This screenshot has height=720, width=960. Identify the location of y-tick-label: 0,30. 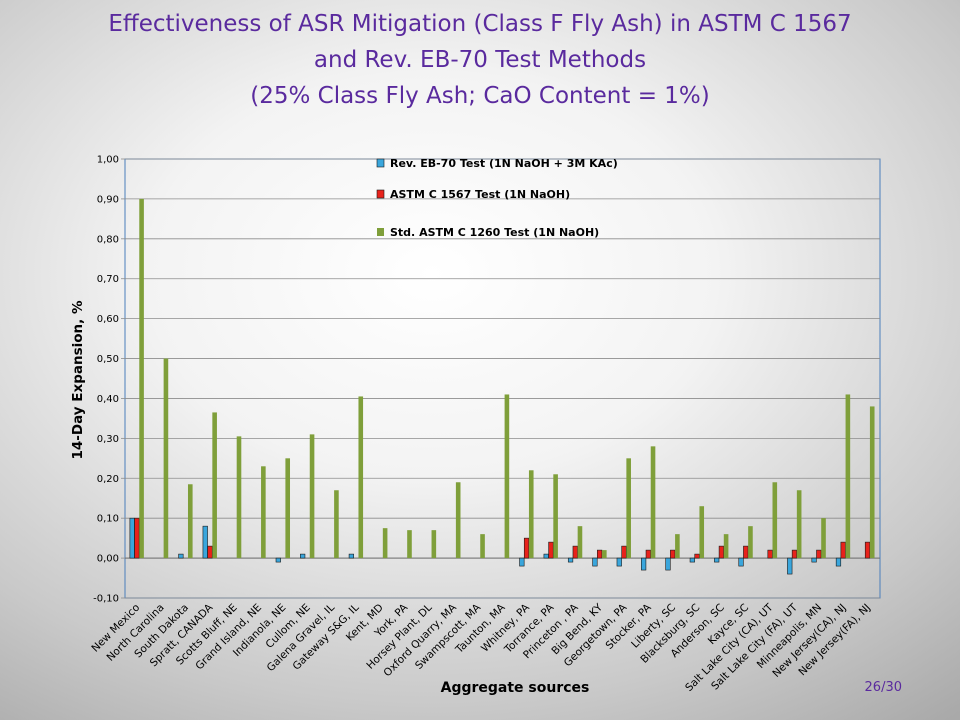
(108, 439).